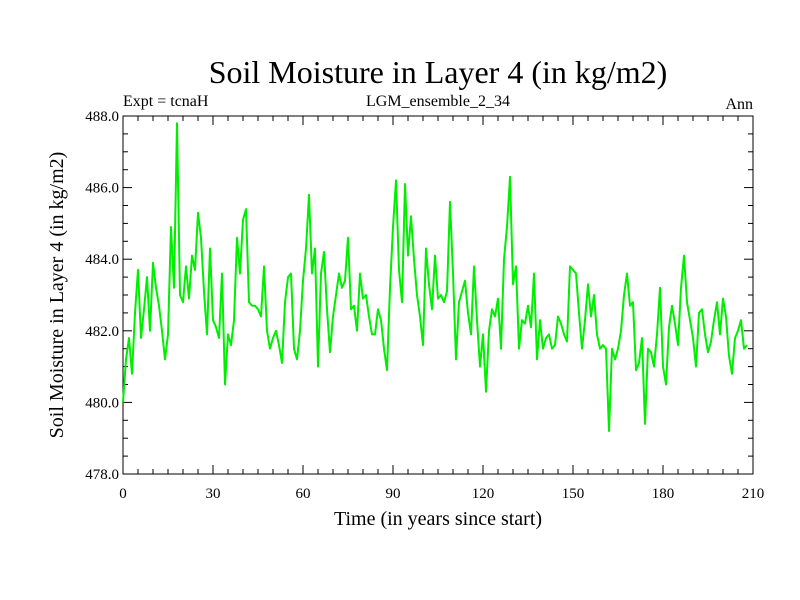 The image size is (800, 600). I want to click on x-tick-label: 180, so click(663, 494).